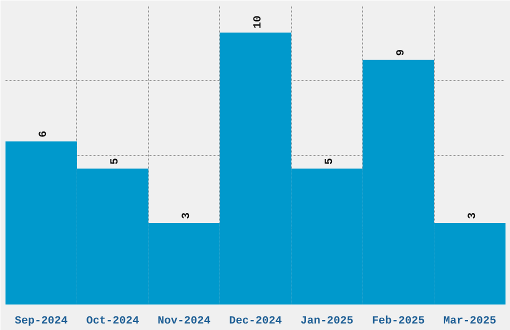 This screenshot has height=330, width=510. I want to click on data-label: 9, so click(401, 52).